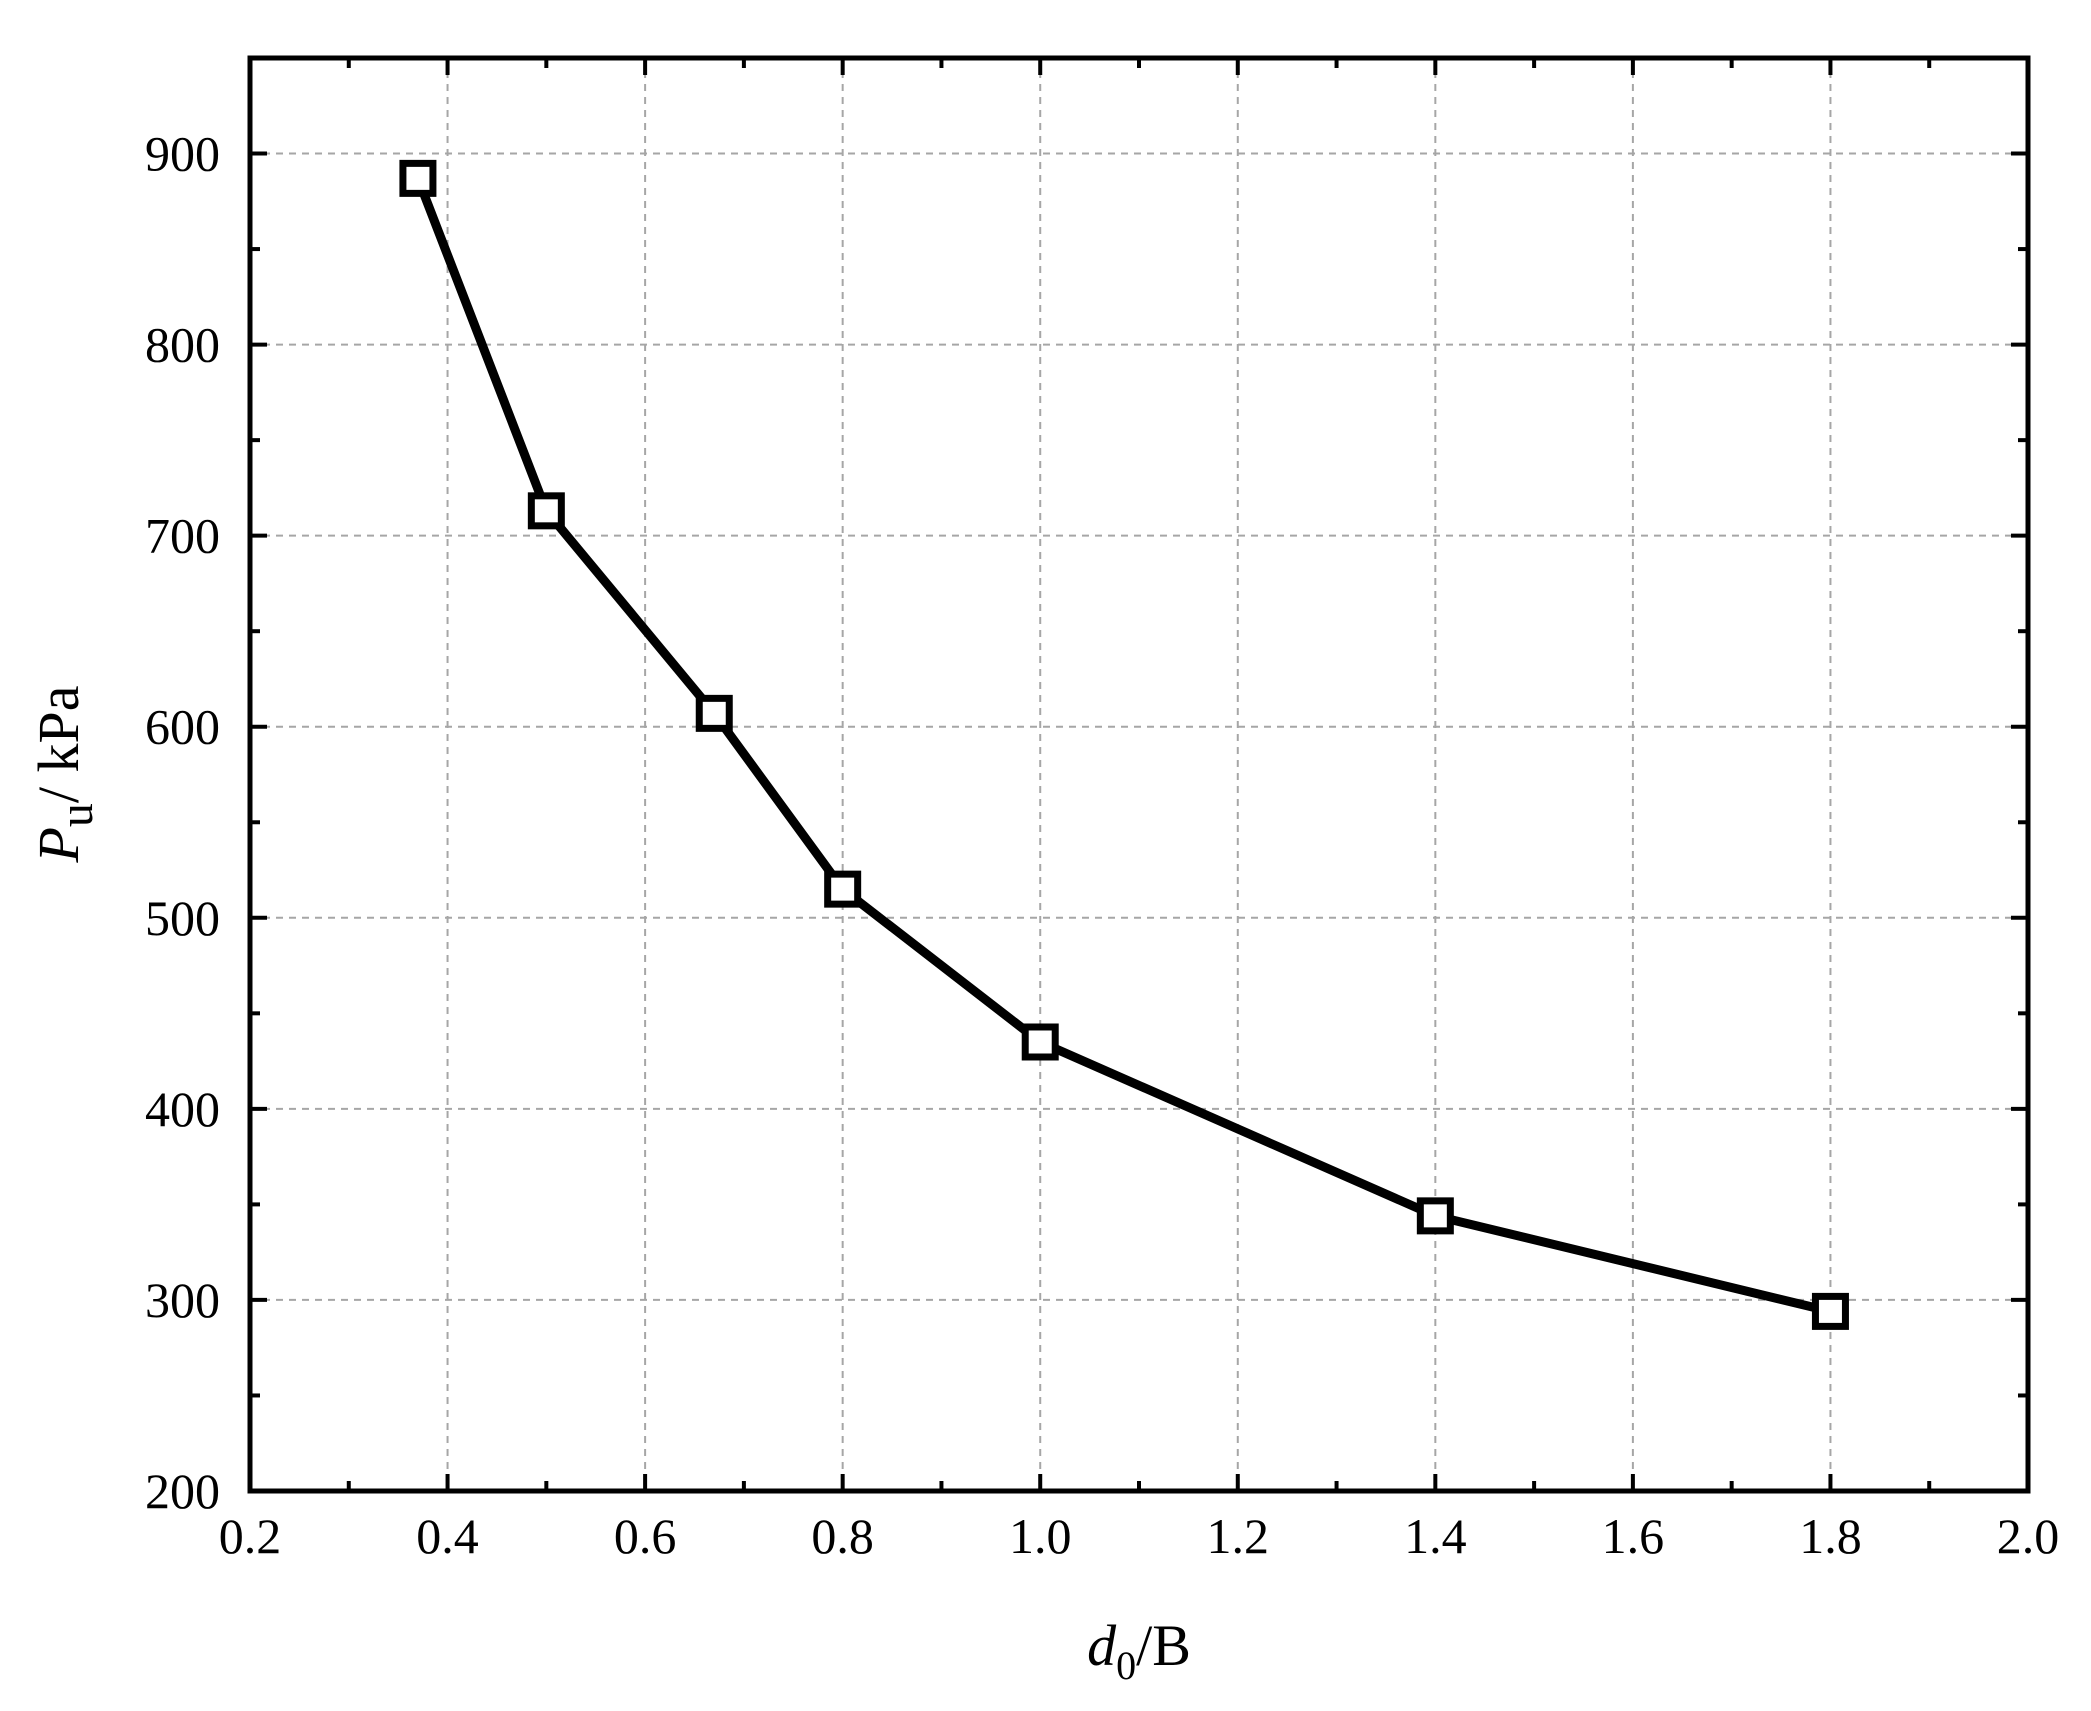 The height and width of the screenshot is (1711, 2091). I want to click on x-tick-label: 0.2, so click(250, 1536).